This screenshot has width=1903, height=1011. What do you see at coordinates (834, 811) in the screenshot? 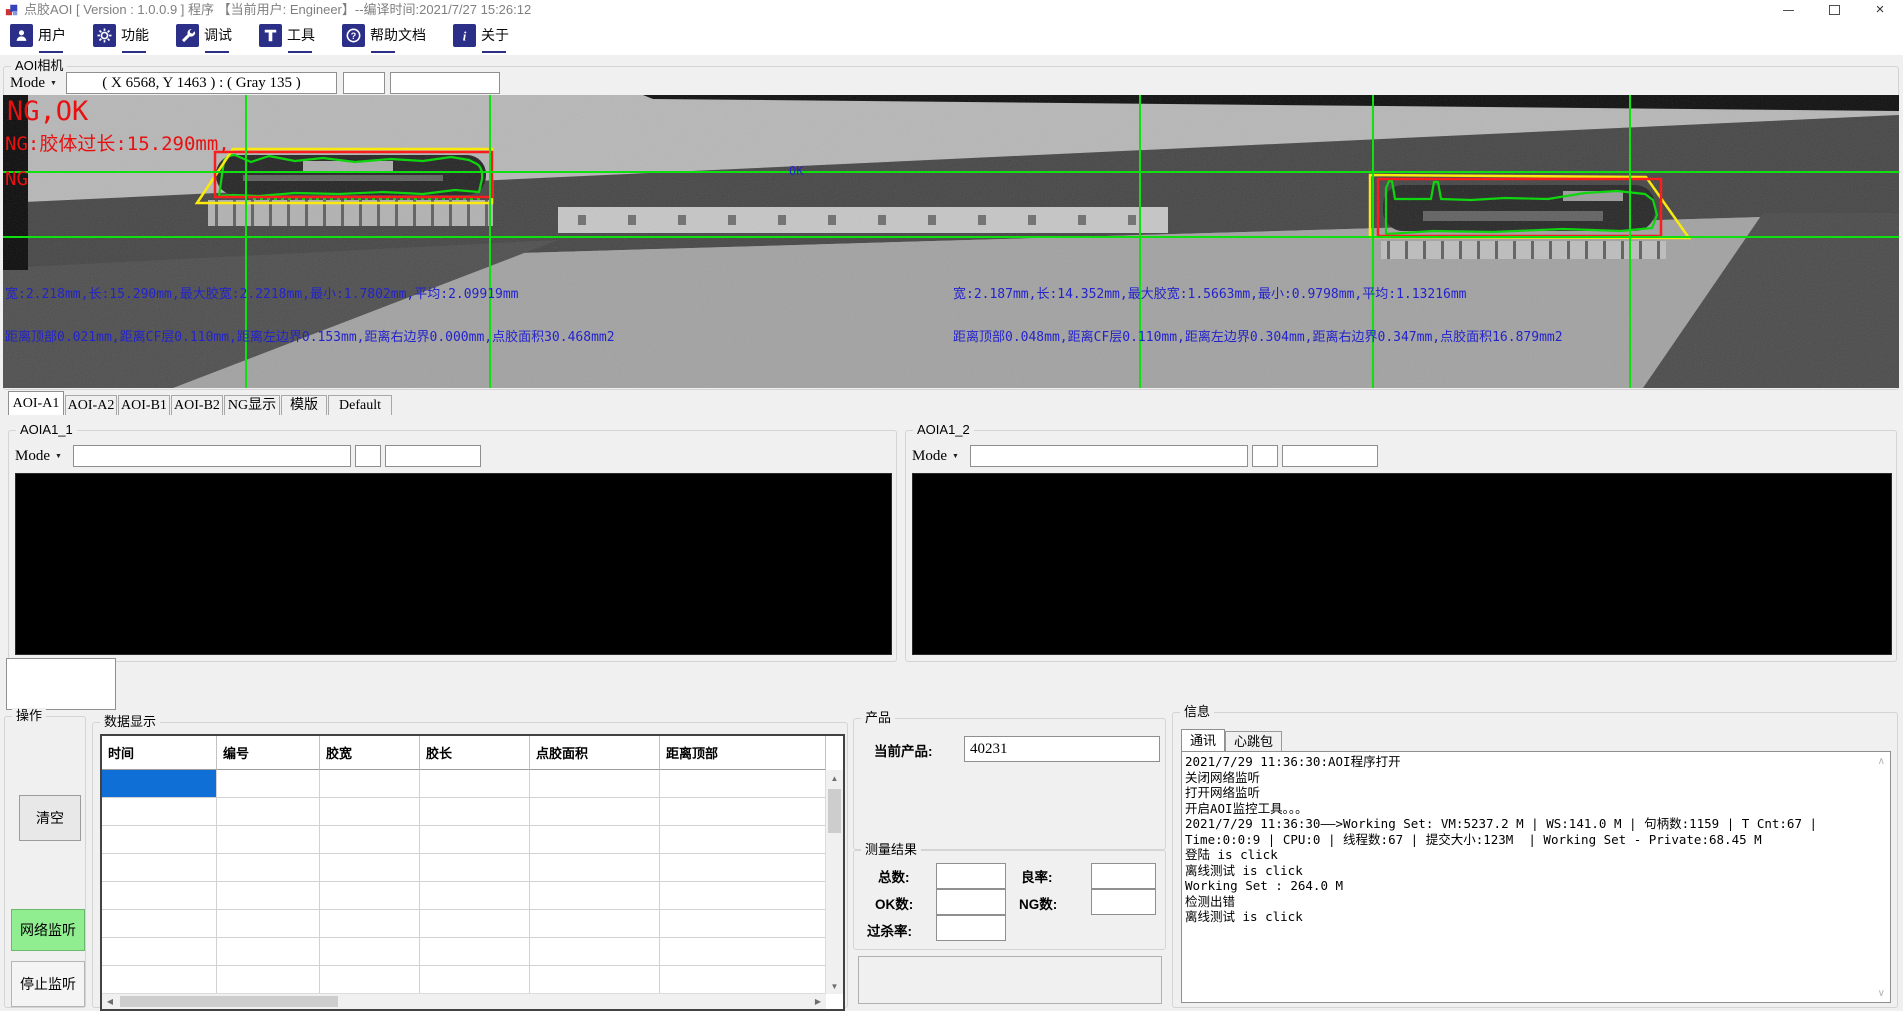
I see `vscroll-thumb` at bounding box center [834, 811].